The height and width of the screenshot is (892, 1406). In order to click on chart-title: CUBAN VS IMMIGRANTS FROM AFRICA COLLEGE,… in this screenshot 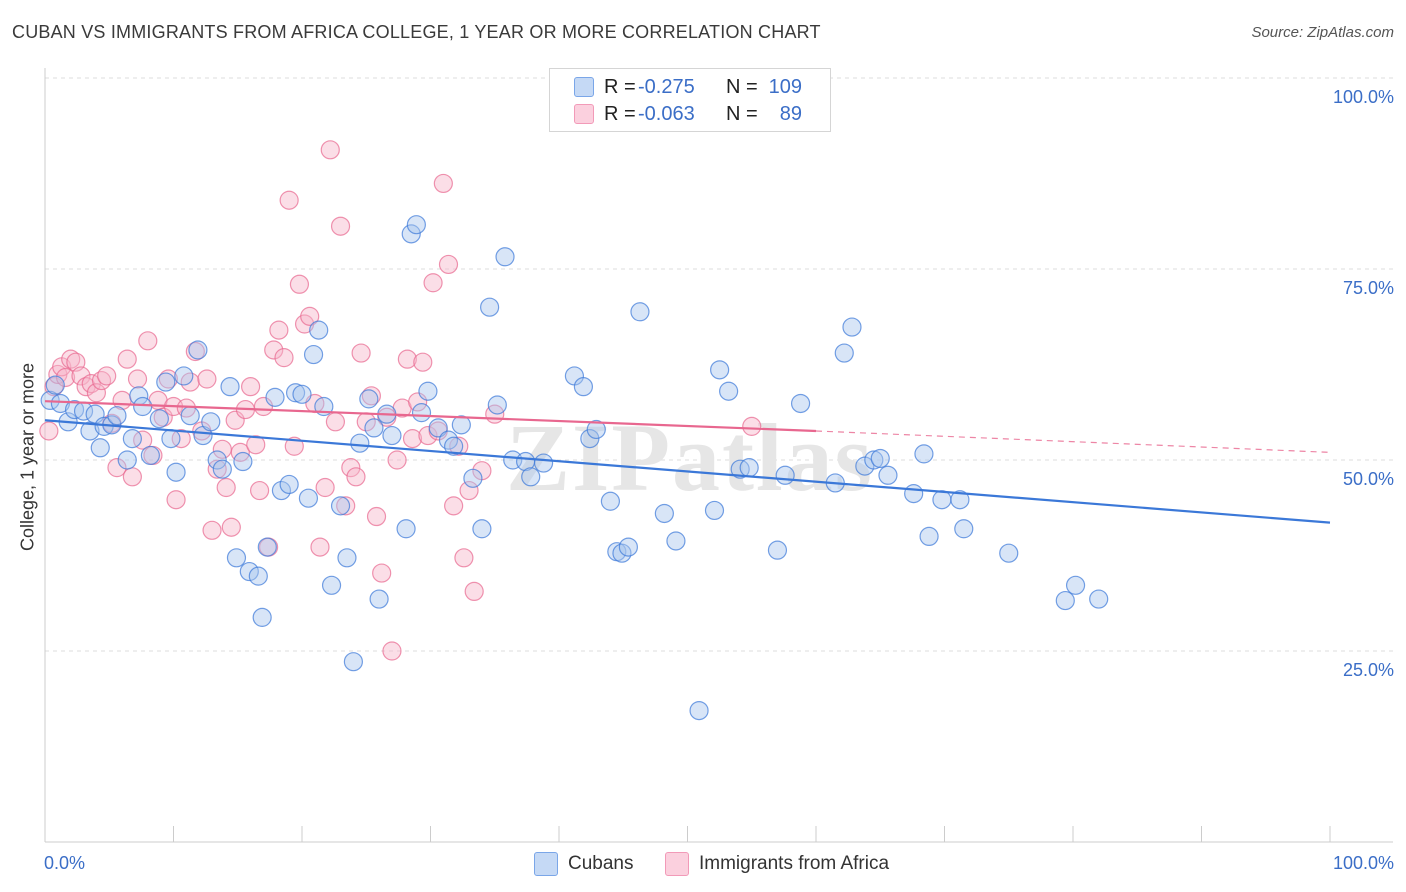, I will do `click(416, 32)`.